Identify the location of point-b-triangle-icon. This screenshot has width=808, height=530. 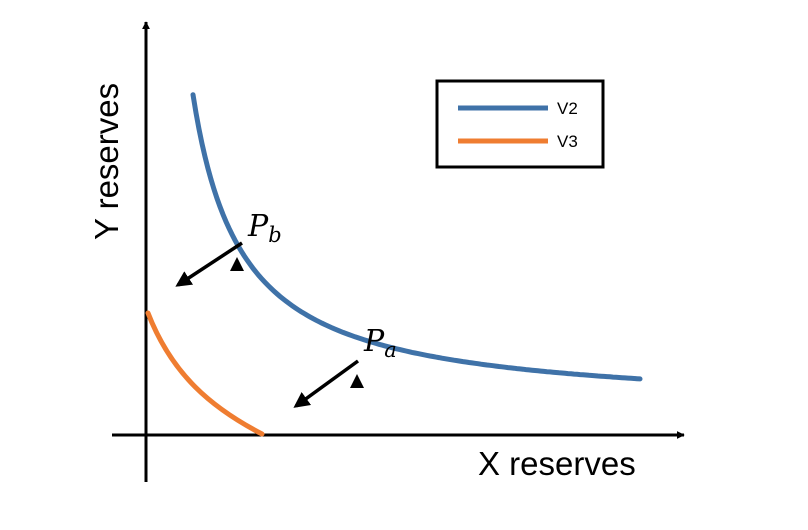
(237, 264).